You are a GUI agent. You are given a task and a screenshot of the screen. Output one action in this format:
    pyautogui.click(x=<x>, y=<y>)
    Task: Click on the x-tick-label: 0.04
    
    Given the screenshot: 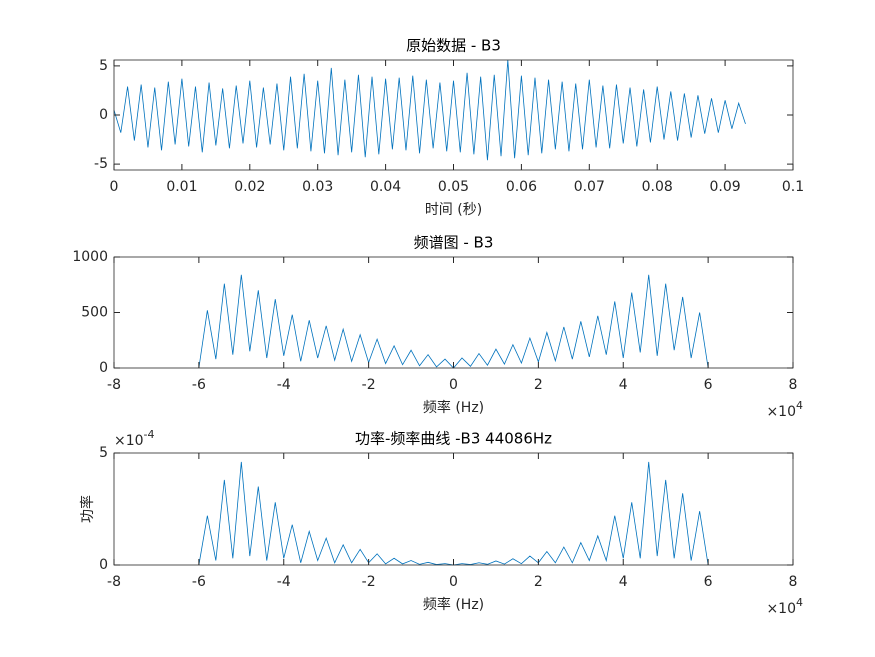 What is the action you would take?
    pyautogui.click(x=385, y=187)
    